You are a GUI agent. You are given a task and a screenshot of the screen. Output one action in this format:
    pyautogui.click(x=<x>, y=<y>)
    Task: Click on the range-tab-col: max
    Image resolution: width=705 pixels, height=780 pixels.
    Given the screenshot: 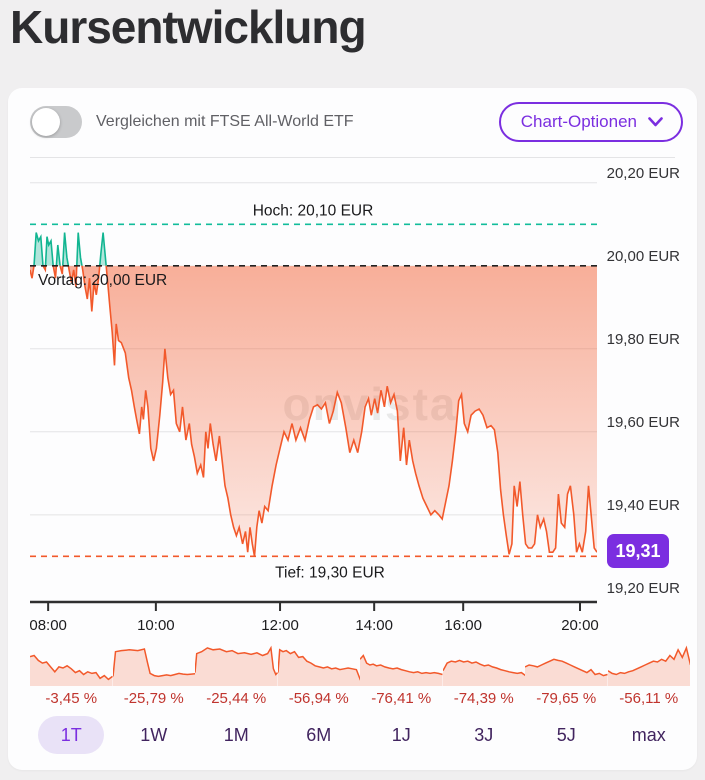 What is the action you would take?
    pyautogui.click(x=649, y=735)
    